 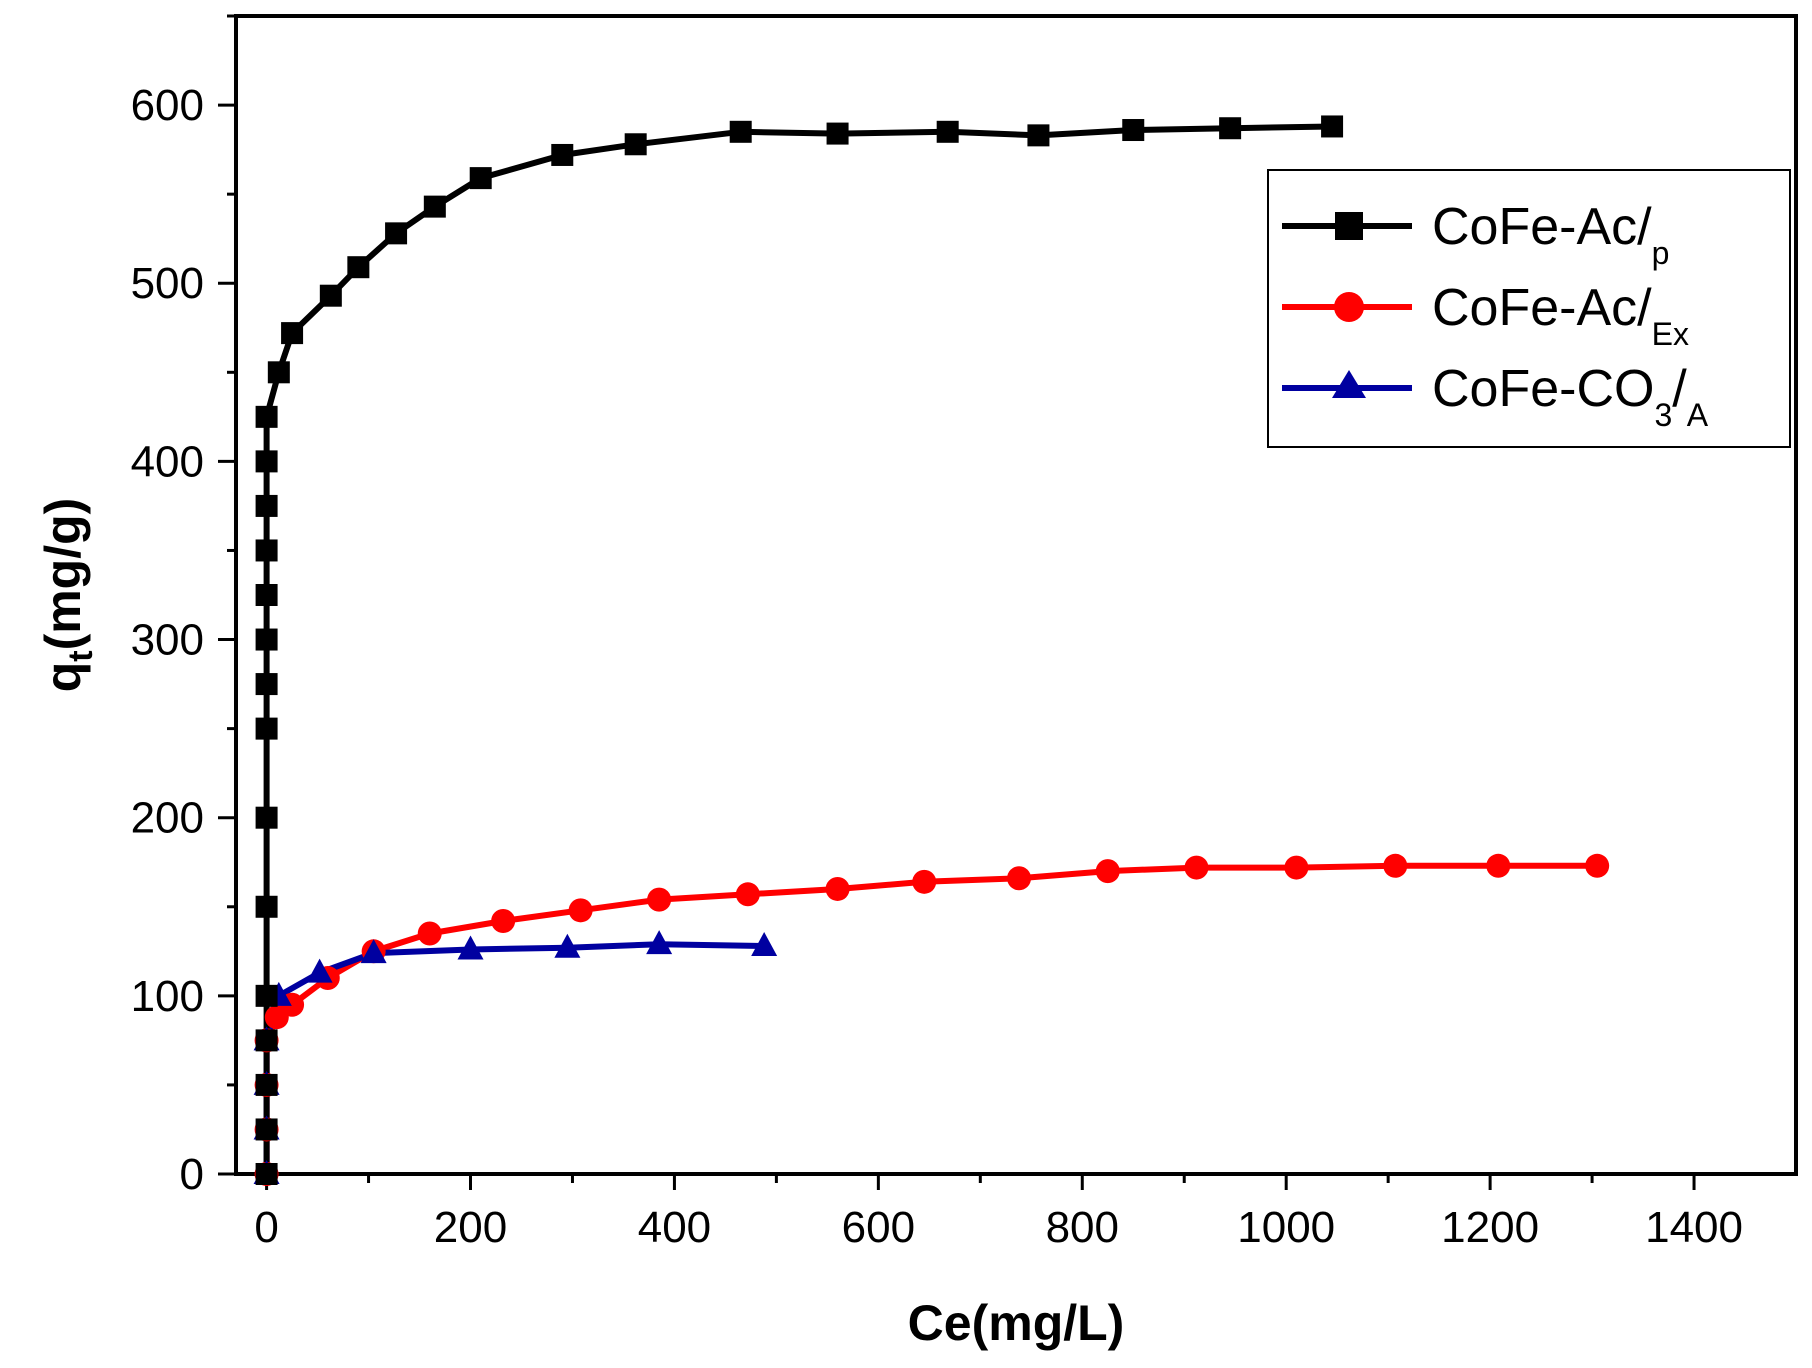 I want to click on x-tick-label: 600, so click(x=878, y=1227).